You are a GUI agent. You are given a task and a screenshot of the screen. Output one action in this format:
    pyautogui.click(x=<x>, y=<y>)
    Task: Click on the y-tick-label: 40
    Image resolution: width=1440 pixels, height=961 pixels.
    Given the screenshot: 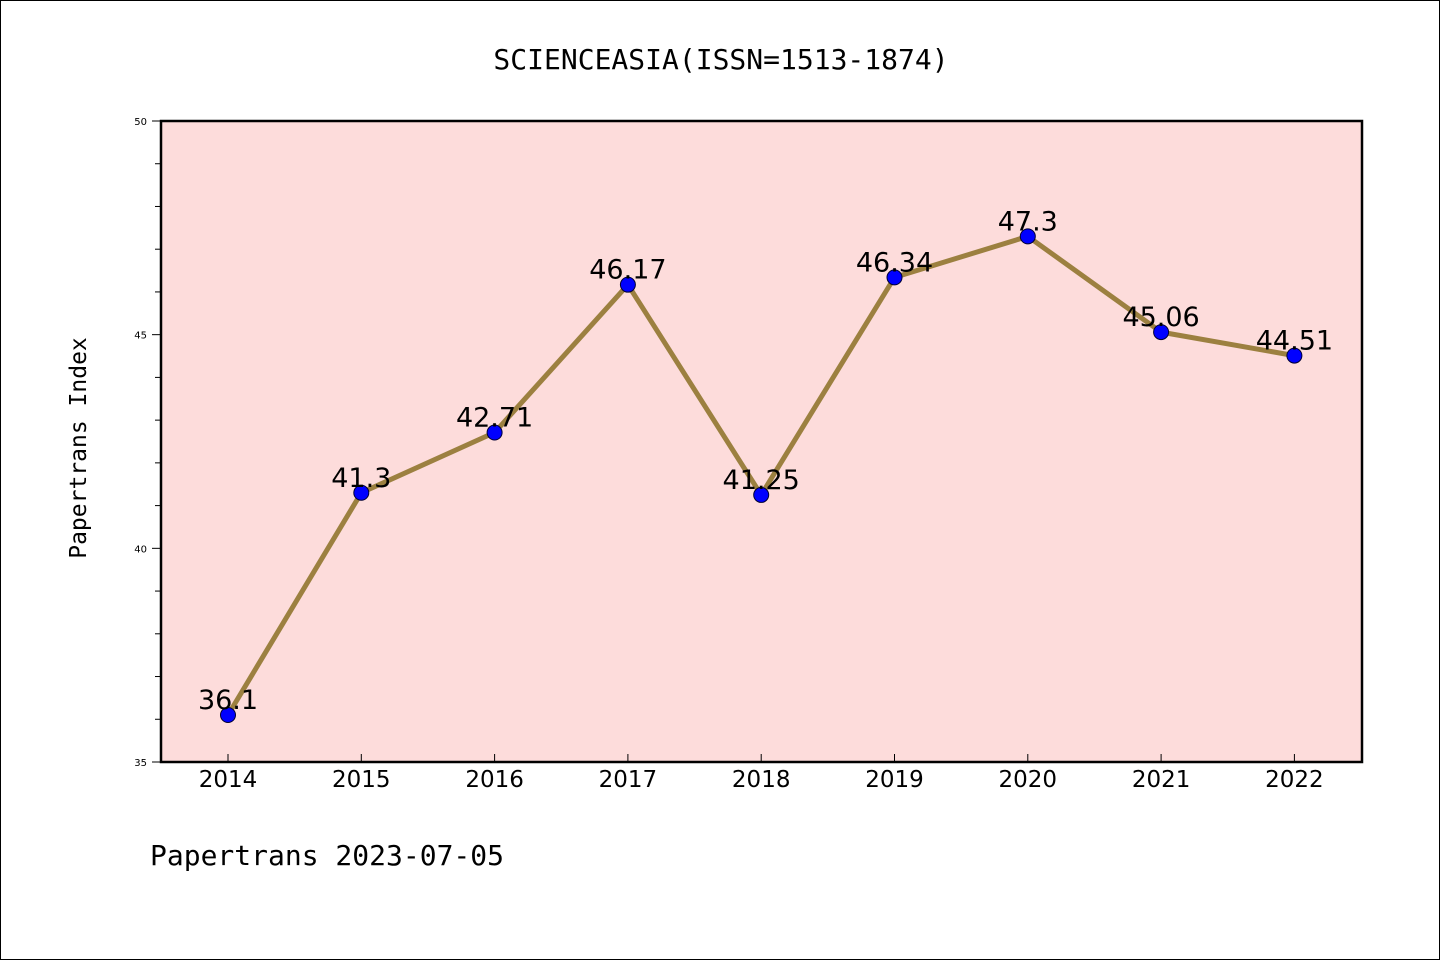 What is the action you would take?
    pyautogui.click(x=140, y=549)
    